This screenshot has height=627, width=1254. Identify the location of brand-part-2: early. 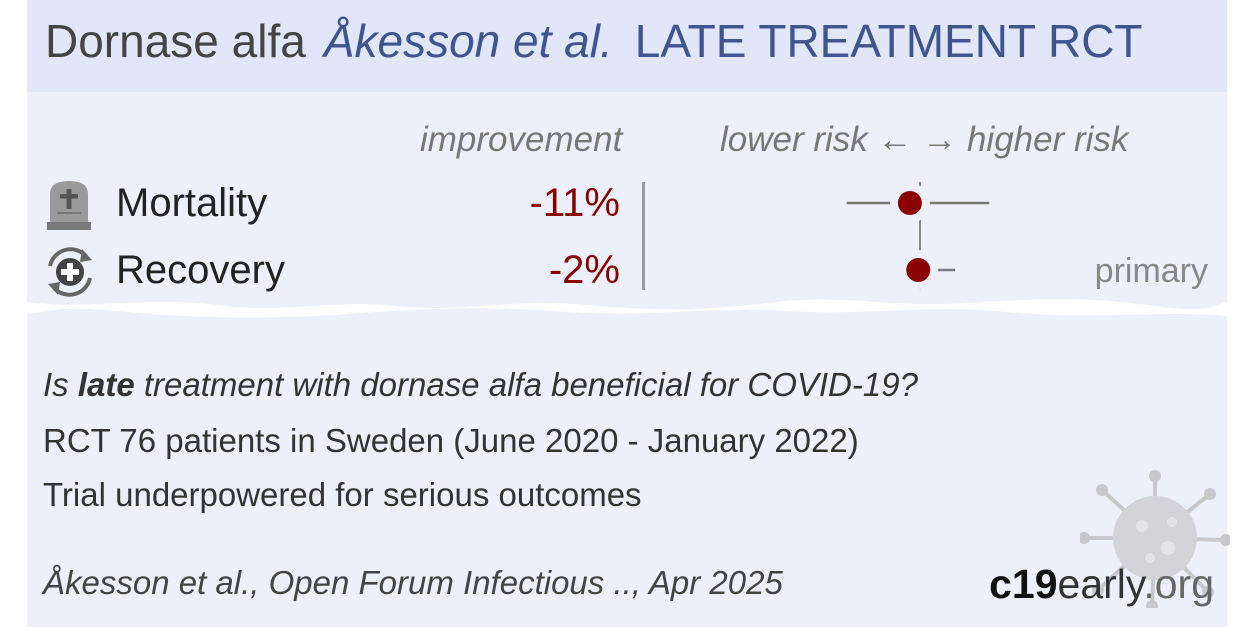
(1100, 584).